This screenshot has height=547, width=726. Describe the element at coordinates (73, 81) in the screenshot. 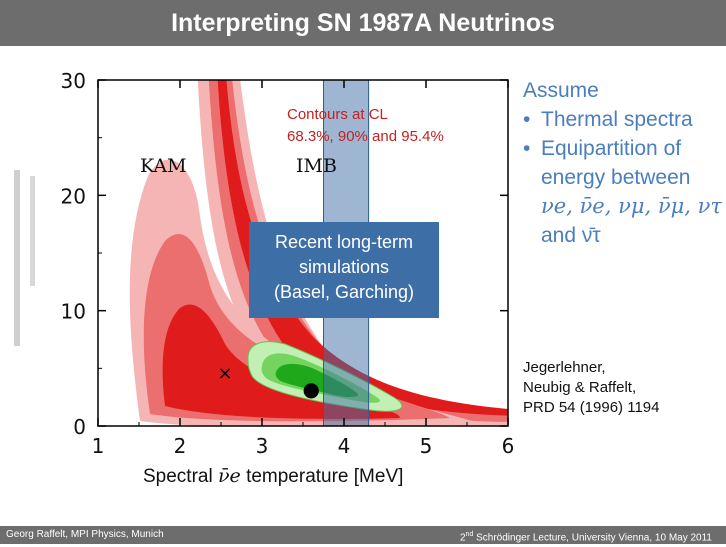

I see `y-tick-label-30: 30` at that location.